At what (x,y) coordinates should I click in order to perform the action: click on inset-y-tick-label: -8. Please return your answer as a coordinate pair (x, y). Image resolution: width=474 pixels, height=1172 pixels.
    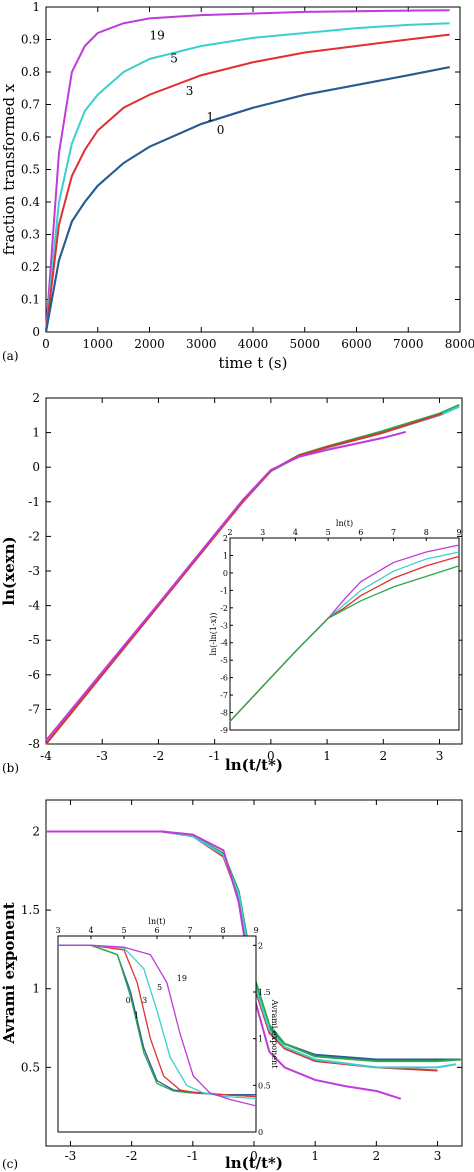
    Looking at the image, I should click on (224, 713).